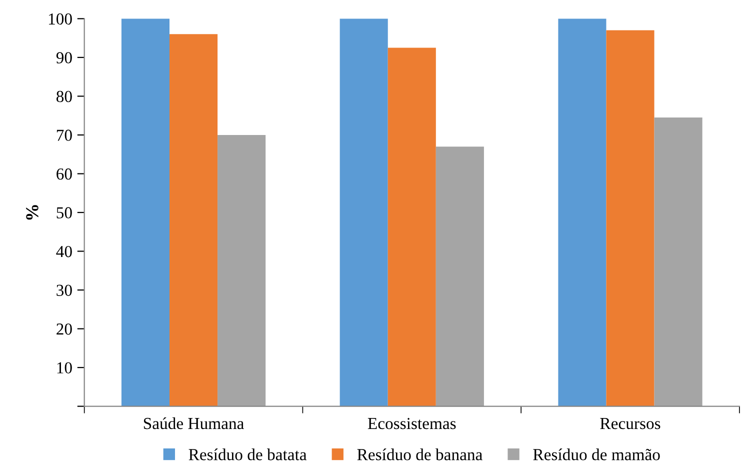  What do you see at coordinates (64, 368) in the screenshot?
I see `y-tick-label: 10` at bounding box center [64, 368].